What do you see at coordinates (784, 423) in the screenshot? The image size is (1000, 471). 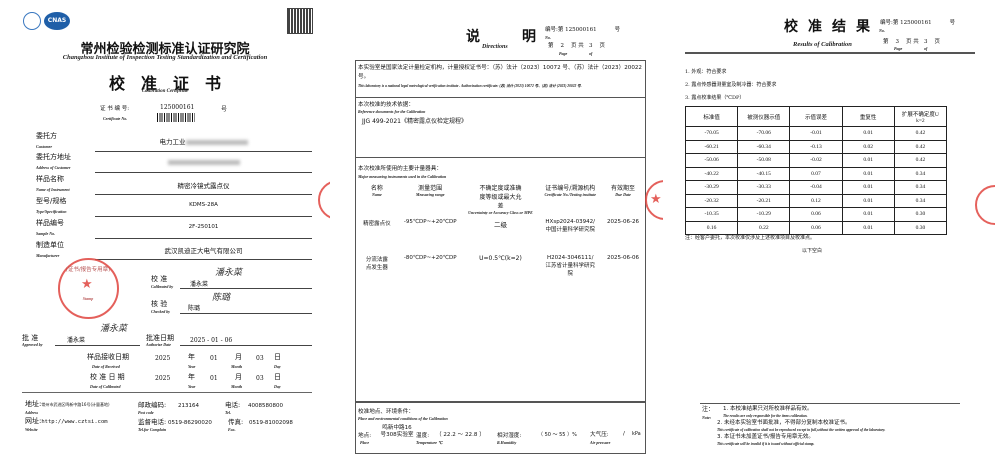 I see `note-item: 2. 未经本实验室书面批准，不得部分复制本校准证书。` at bounding box center [784, 423].